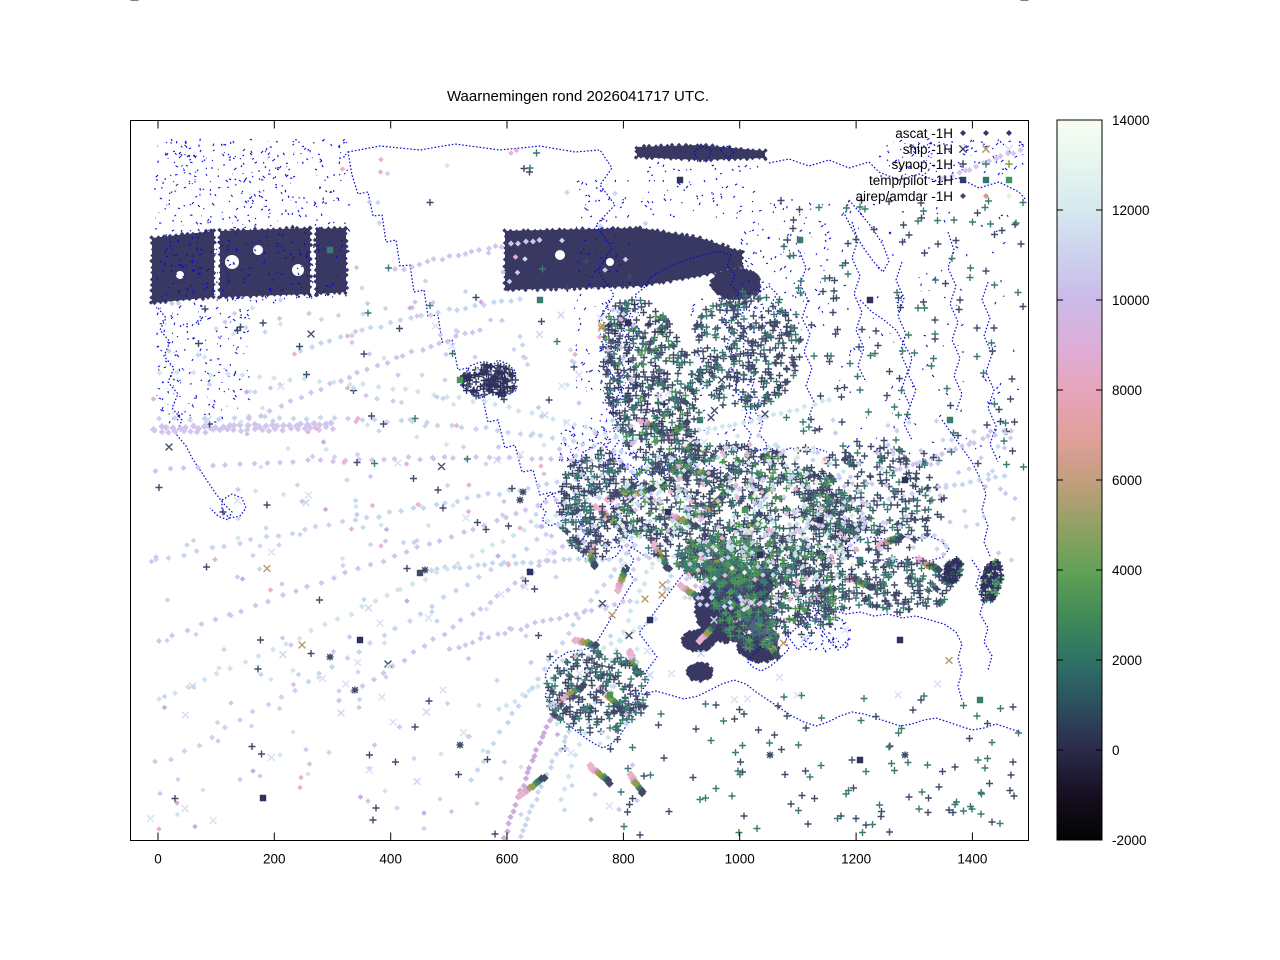 Image resolution: width=1280 pixels, height=960 pixels. Describe the element at coordinates (1127, 480) in the screenshot. I see `svg-text: 6000` at that location.